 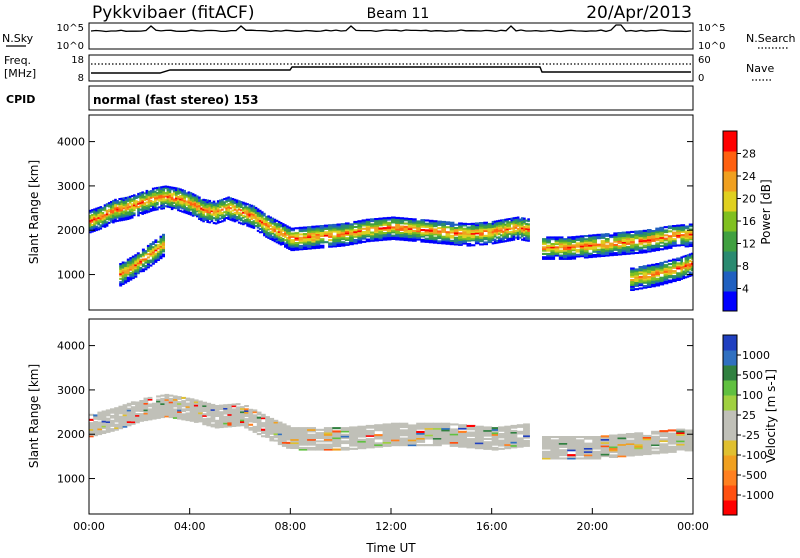 I want to click on power-ylabel: Slant Range [km], so click(x=34, y=212).